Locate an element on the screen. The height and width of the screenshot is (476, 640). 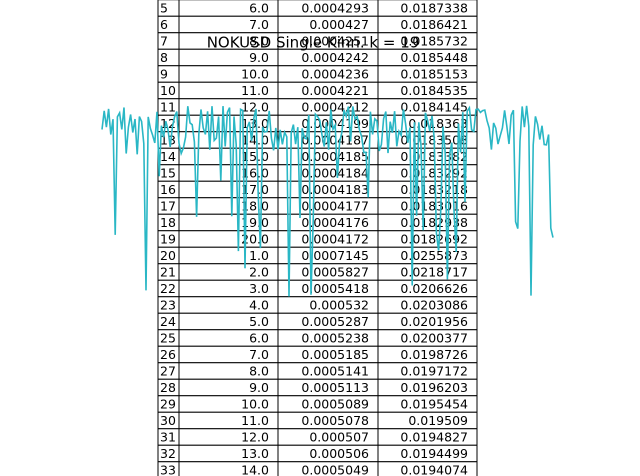
cell-text: 26 is located at coordinates (168, 354).